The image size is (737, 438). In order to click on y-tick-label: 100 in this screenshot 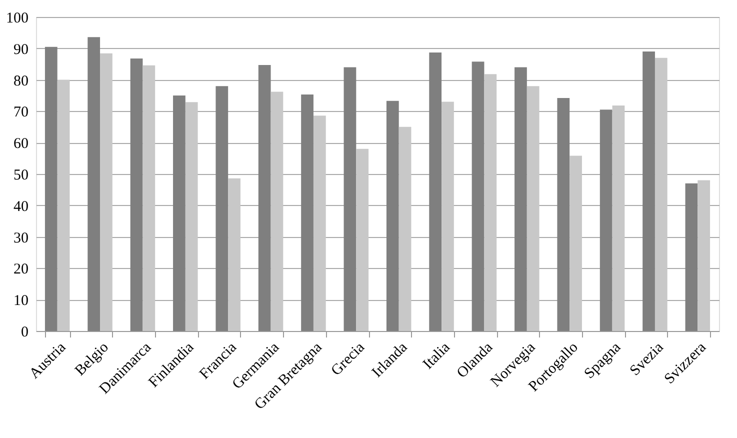, I will do `click(17, 18)`.